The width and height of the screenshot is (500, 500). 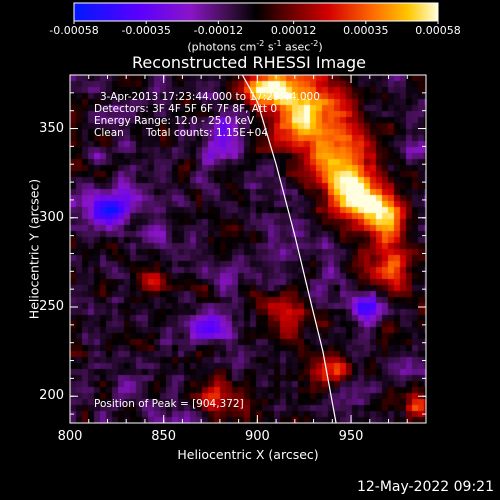 What do you see at coordinates (174, 121) in the screenshot?
I see `energy-range-text: Energy Range: 12.0 - 25.0 keV` at bounding box center [174, 121].